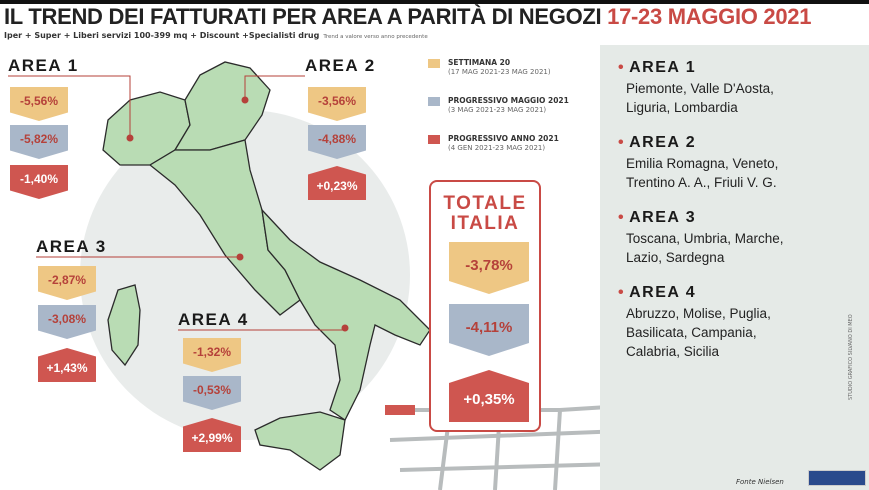  Describe the element at coordinates (337, 183) in the screenshot. I see `area-2-anno: +0,23%` at that location.